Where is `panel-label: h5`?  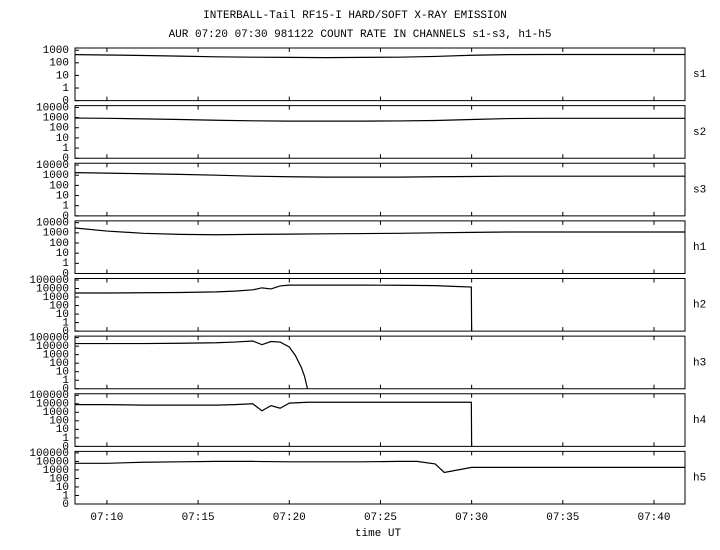 panel-label: h5 is located at coordinates (699, 479).